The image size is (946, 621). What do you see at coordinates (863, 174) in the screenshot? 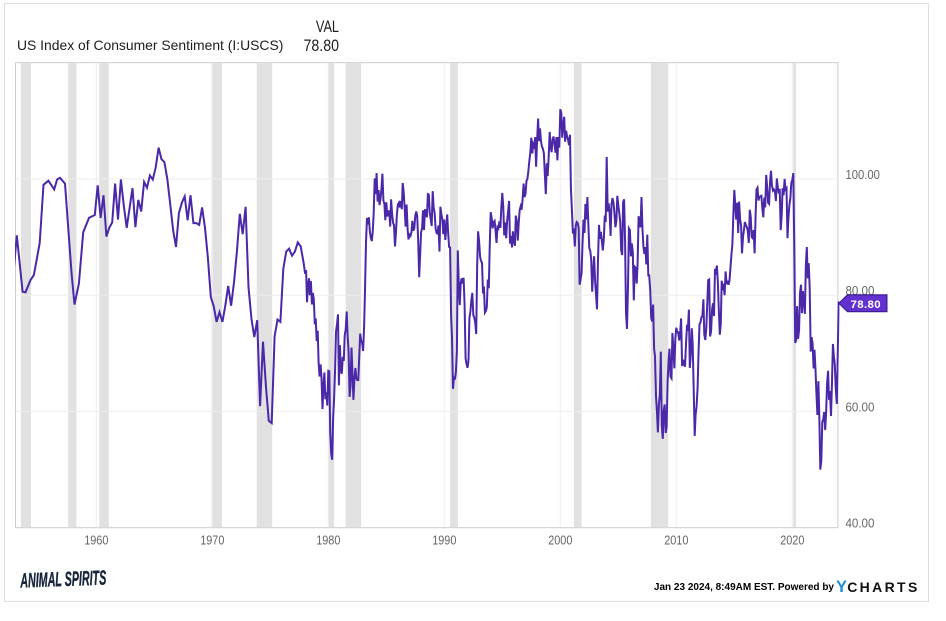
I see `svg-text: 100.00` at bounding box center [863, 174].